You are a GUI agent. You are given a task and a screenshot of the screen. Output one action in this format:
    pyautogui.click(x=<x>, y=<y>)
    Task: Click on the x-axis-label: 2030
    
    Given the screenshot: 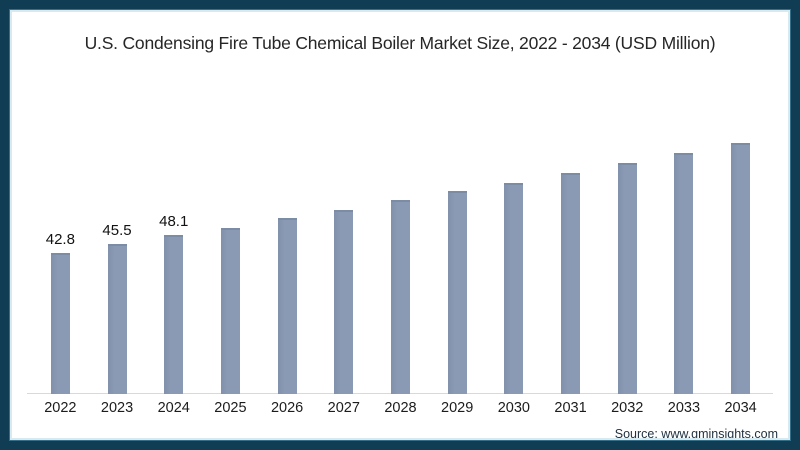 What is the action you would take?
    pyautogui.click(x=513, y=408)
    